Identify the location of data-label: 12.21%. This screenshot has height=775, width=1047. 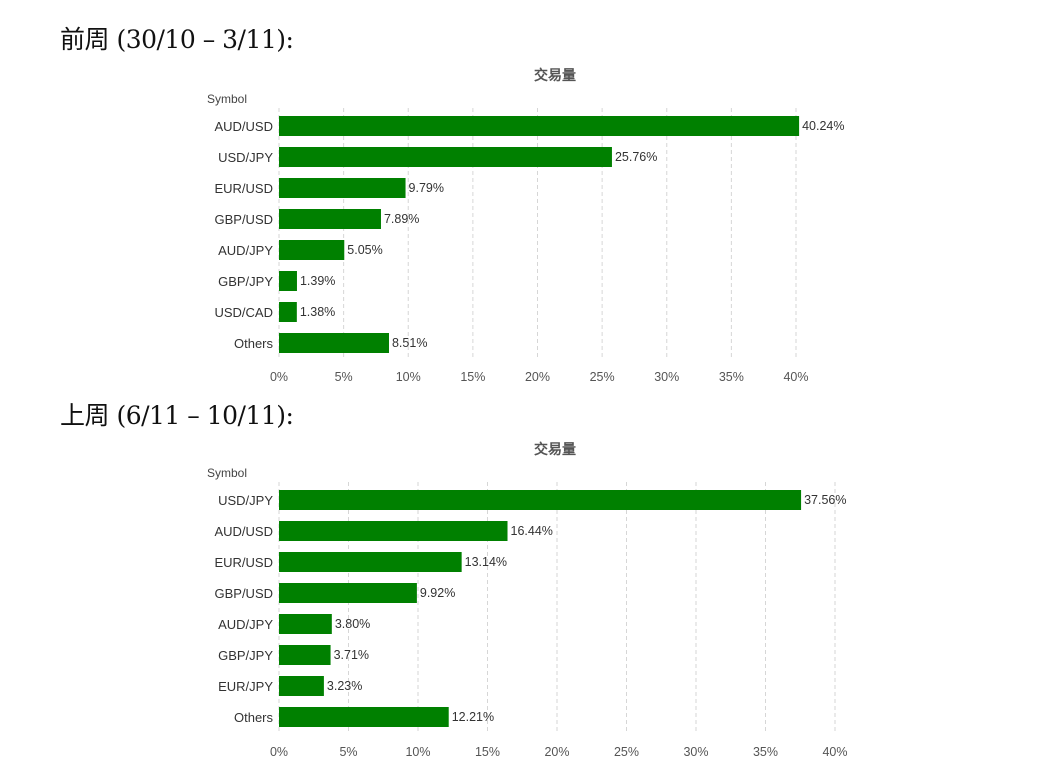
(473, 717).